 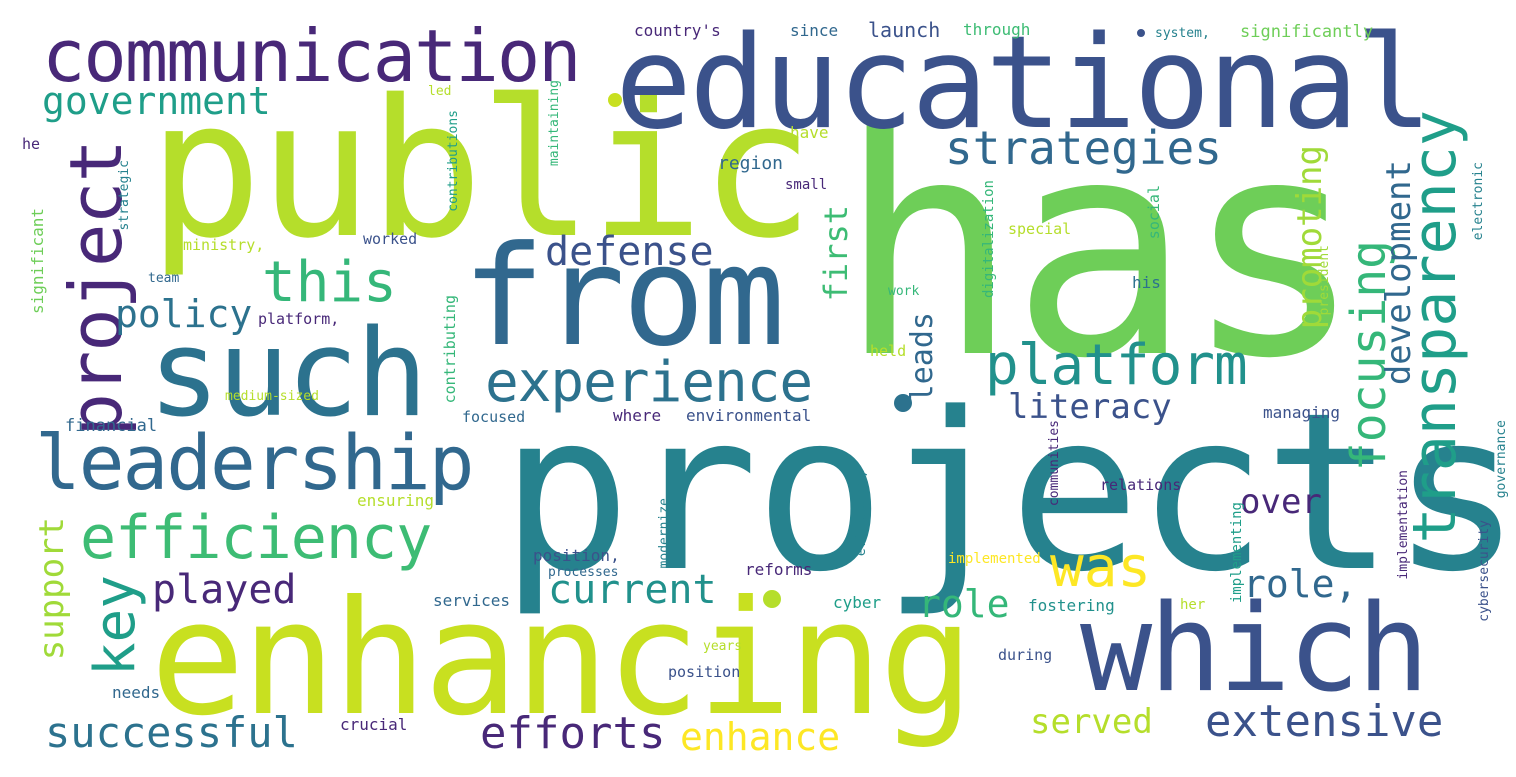 I want to click on word-development: development, so click(x=1399, y=273).